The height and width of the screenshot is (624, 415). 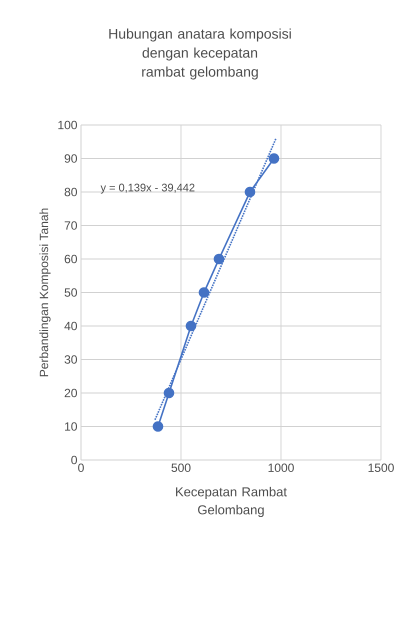 I want to click on y-tick-label: 80, so click(x=70, y=192).